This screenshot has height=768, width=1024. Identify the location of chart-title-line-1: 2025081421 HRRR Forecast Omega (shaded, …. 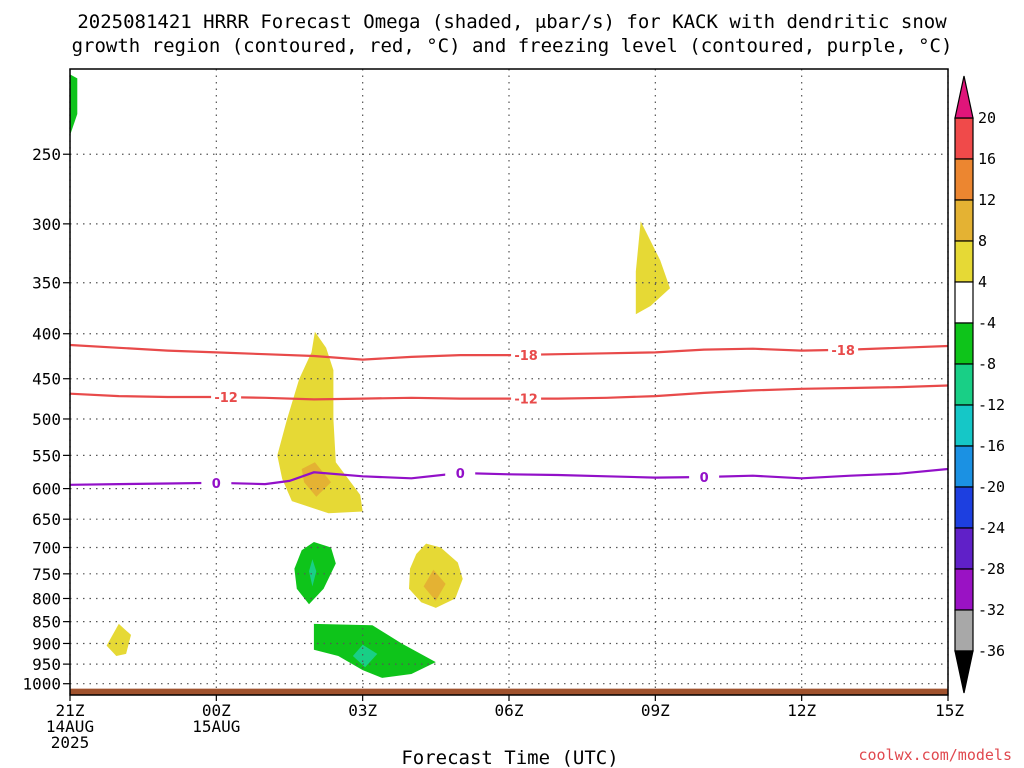
(512, 22).